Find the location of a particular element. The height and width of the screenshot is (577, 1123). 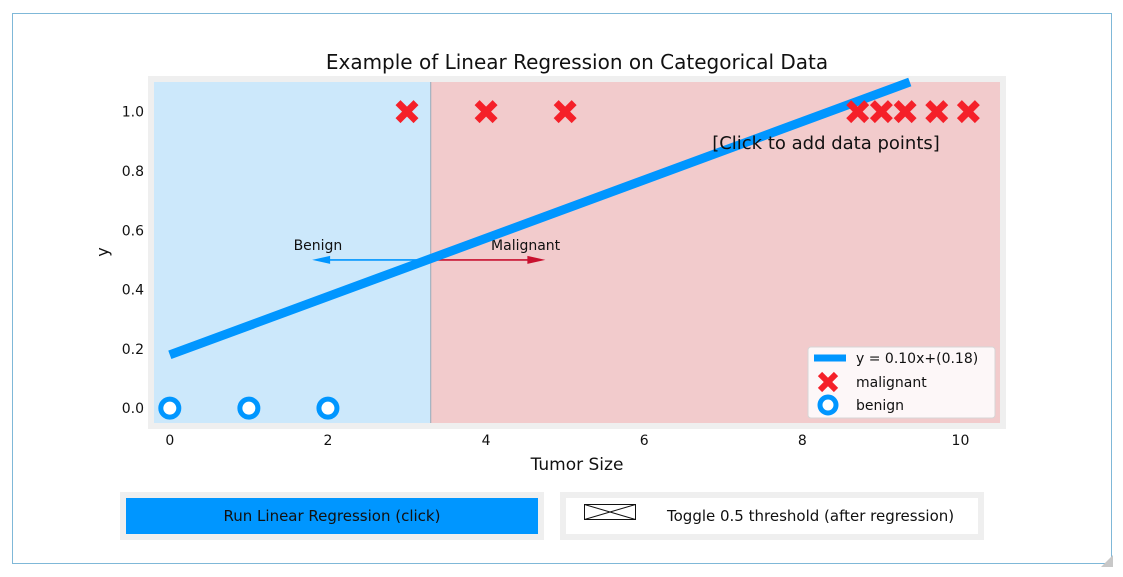

legend: y = 0.10x+(0.18) malignant benign is located at coordinates (901, 382).